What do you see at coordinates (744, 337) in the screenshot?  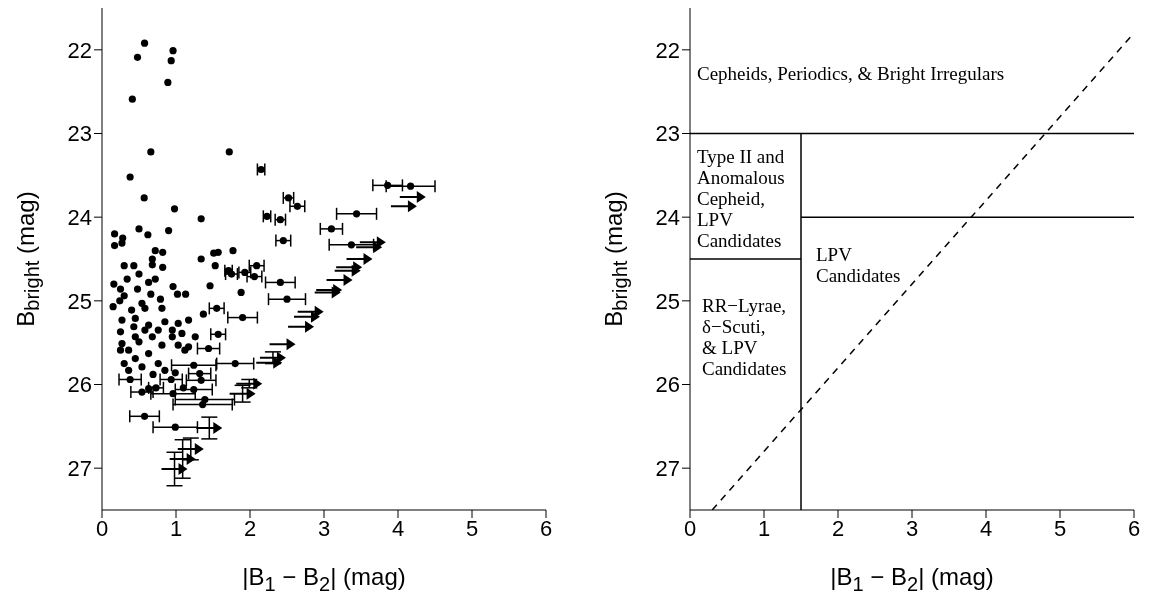 I see `annotation: RR−Lyrae, δ−Scuti, & LPV Candidates` at bounding box center [744, 337].